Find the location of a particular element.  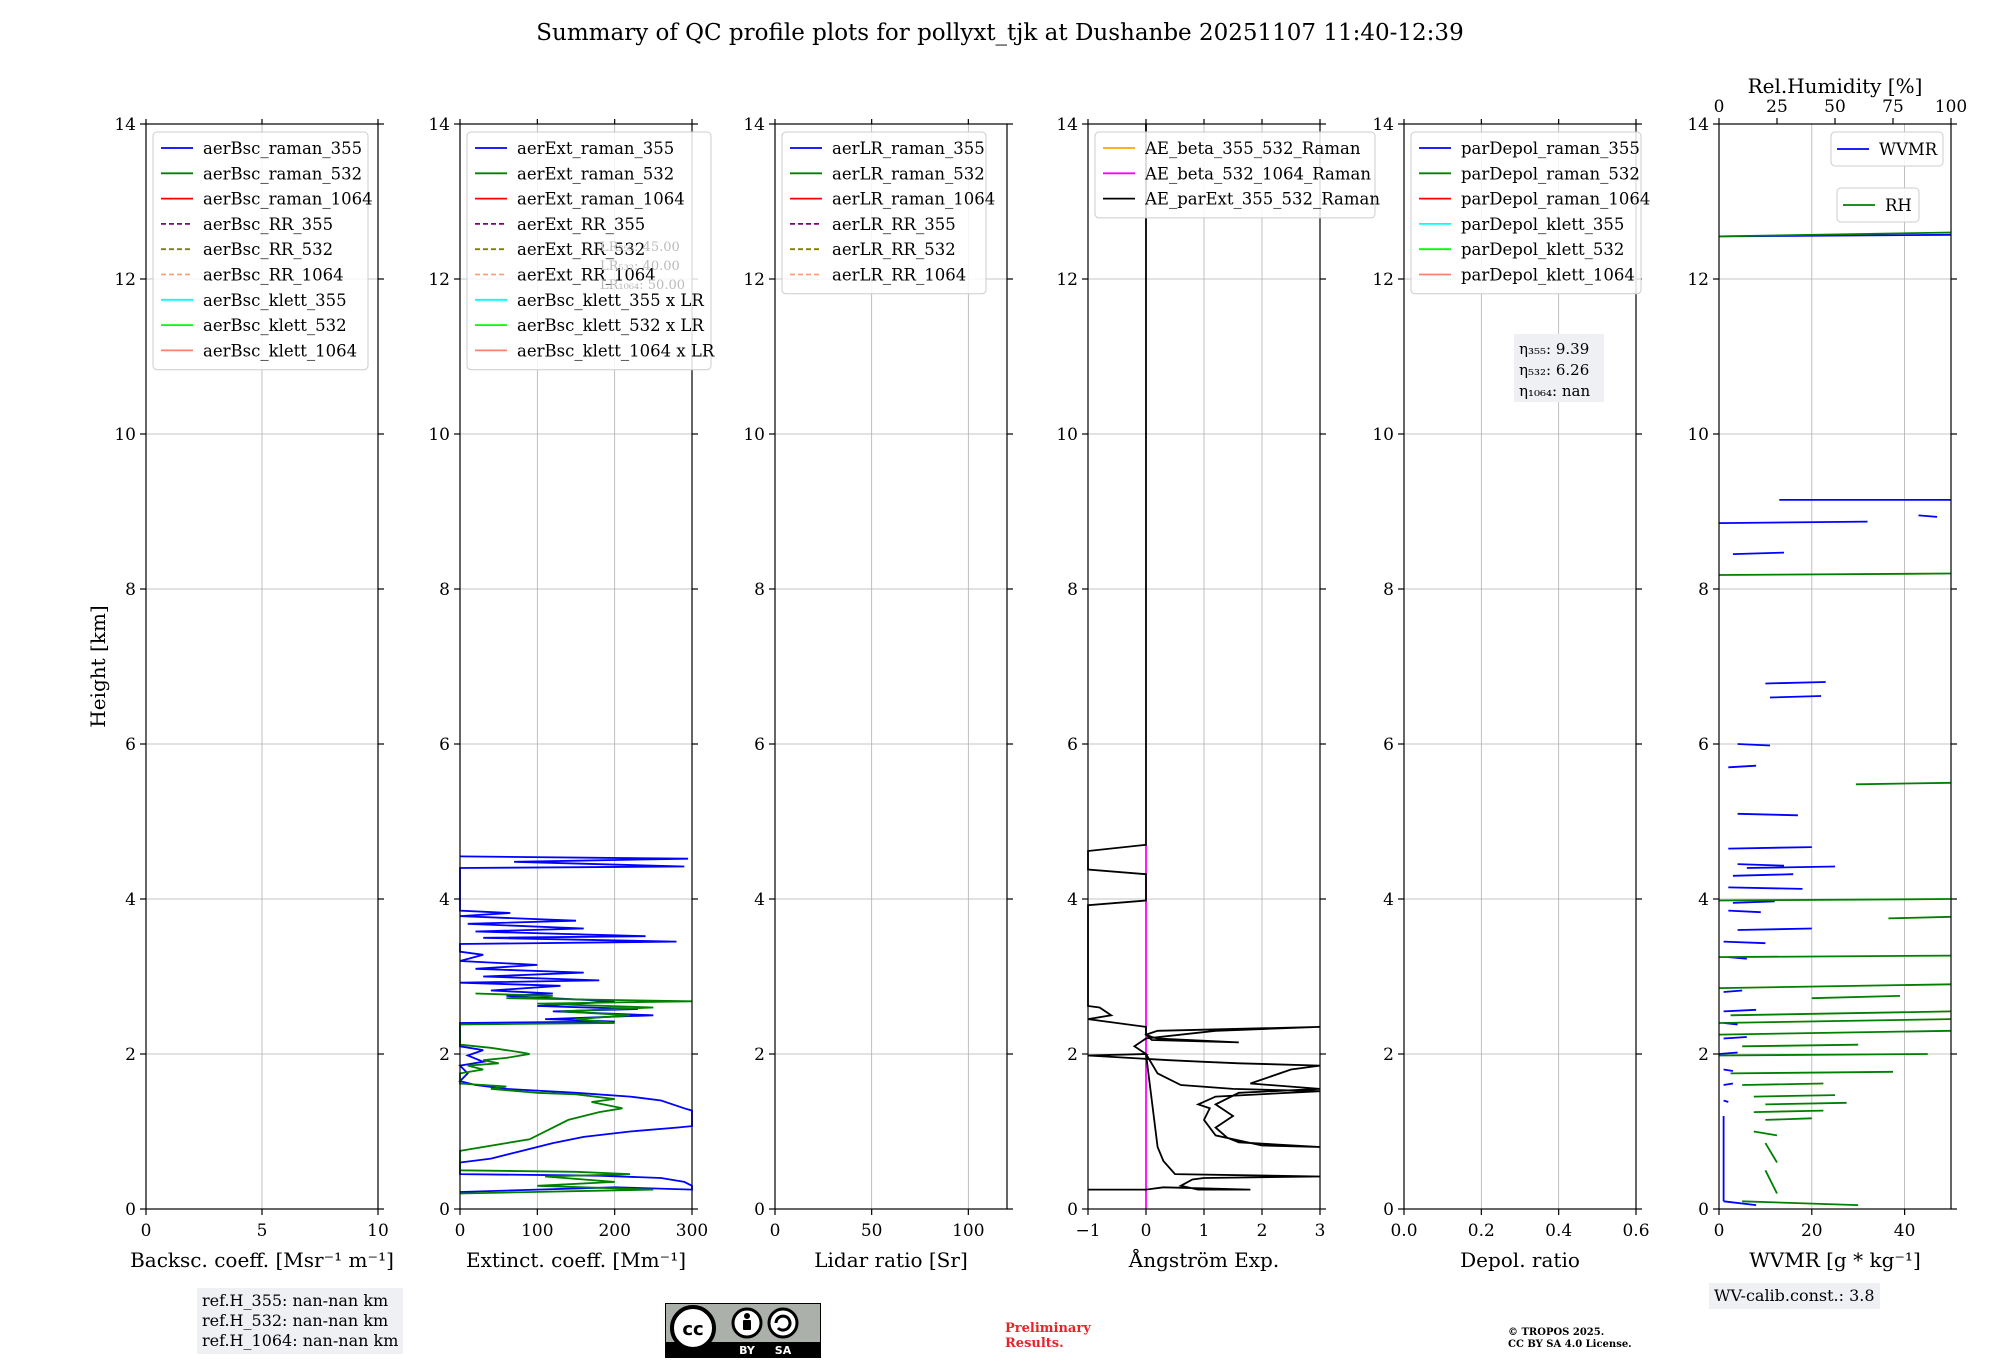

ytick-label-depol-3: 6 is located at coordinates (1388, 745).